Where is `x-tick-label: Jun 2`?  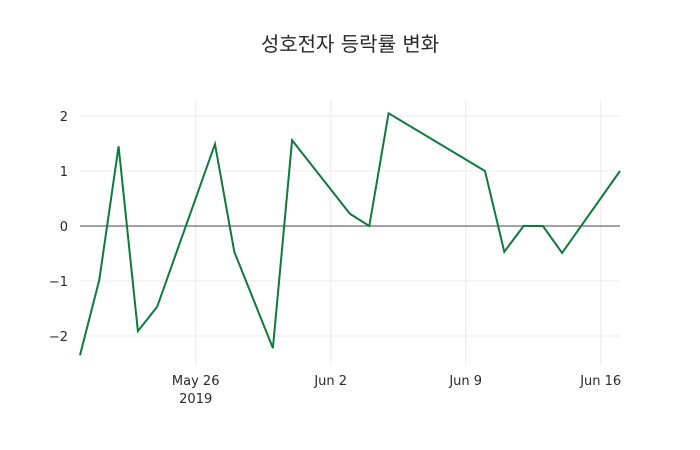
x-tick-label: Jun 2 is located at coordinates (330, 381).